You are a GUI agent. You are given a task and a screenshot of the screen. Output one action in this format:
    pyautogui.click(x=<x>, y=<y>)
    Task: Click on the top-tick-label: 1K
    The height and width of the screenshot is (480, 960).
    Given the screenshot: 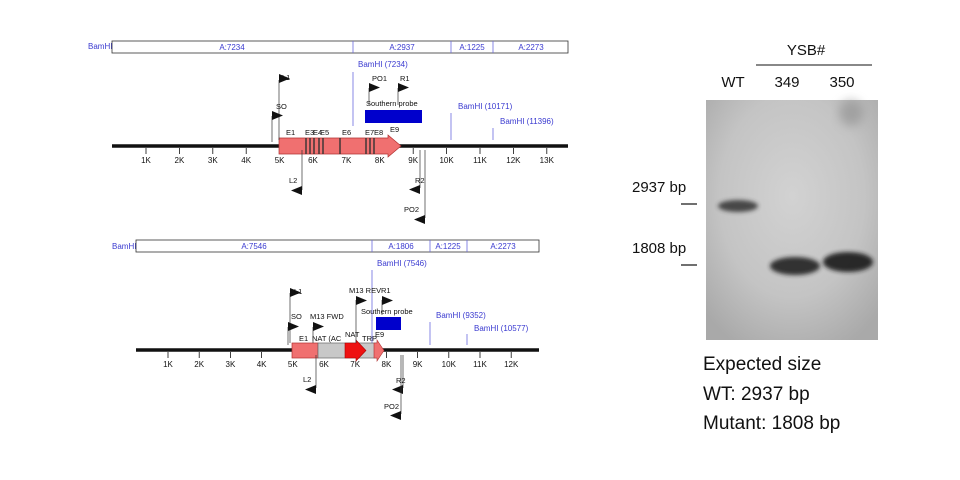 What is the action you would take?
    pyautogui.click(x=146, y=160)
    